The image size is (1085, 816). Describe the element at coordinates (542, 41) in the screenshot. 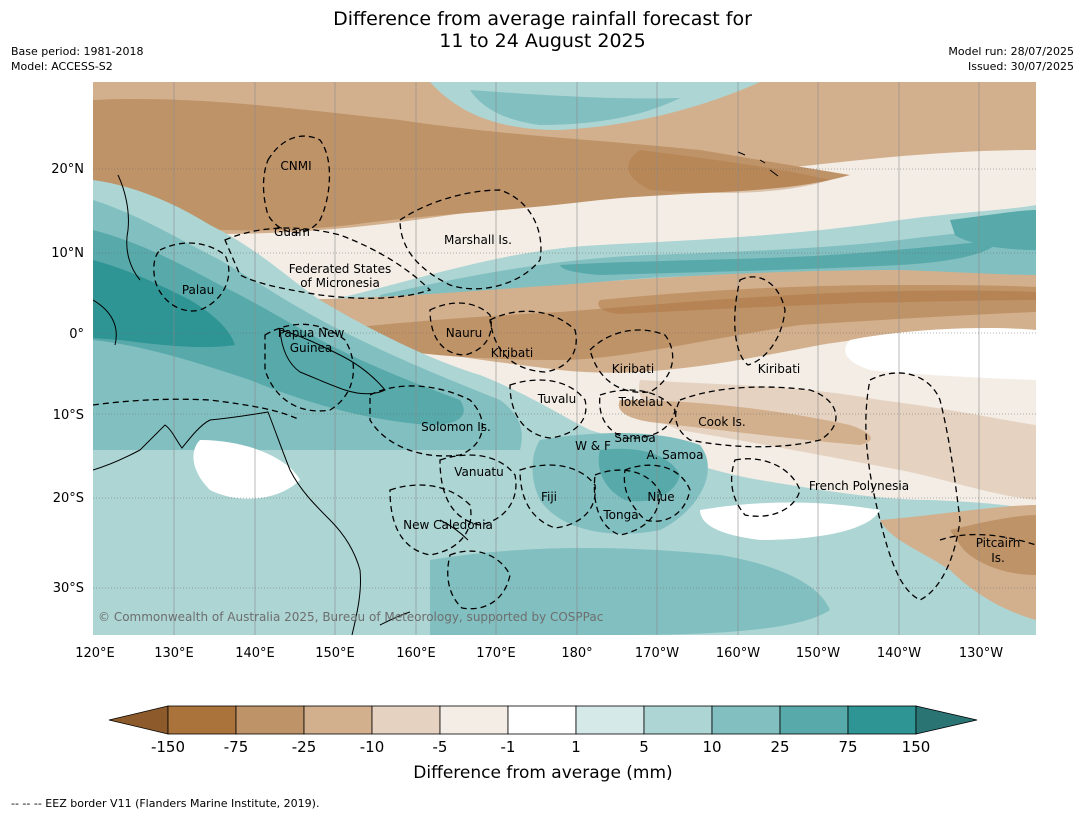

I see `title-line-2: 11 to 24 August 2025` at that location.